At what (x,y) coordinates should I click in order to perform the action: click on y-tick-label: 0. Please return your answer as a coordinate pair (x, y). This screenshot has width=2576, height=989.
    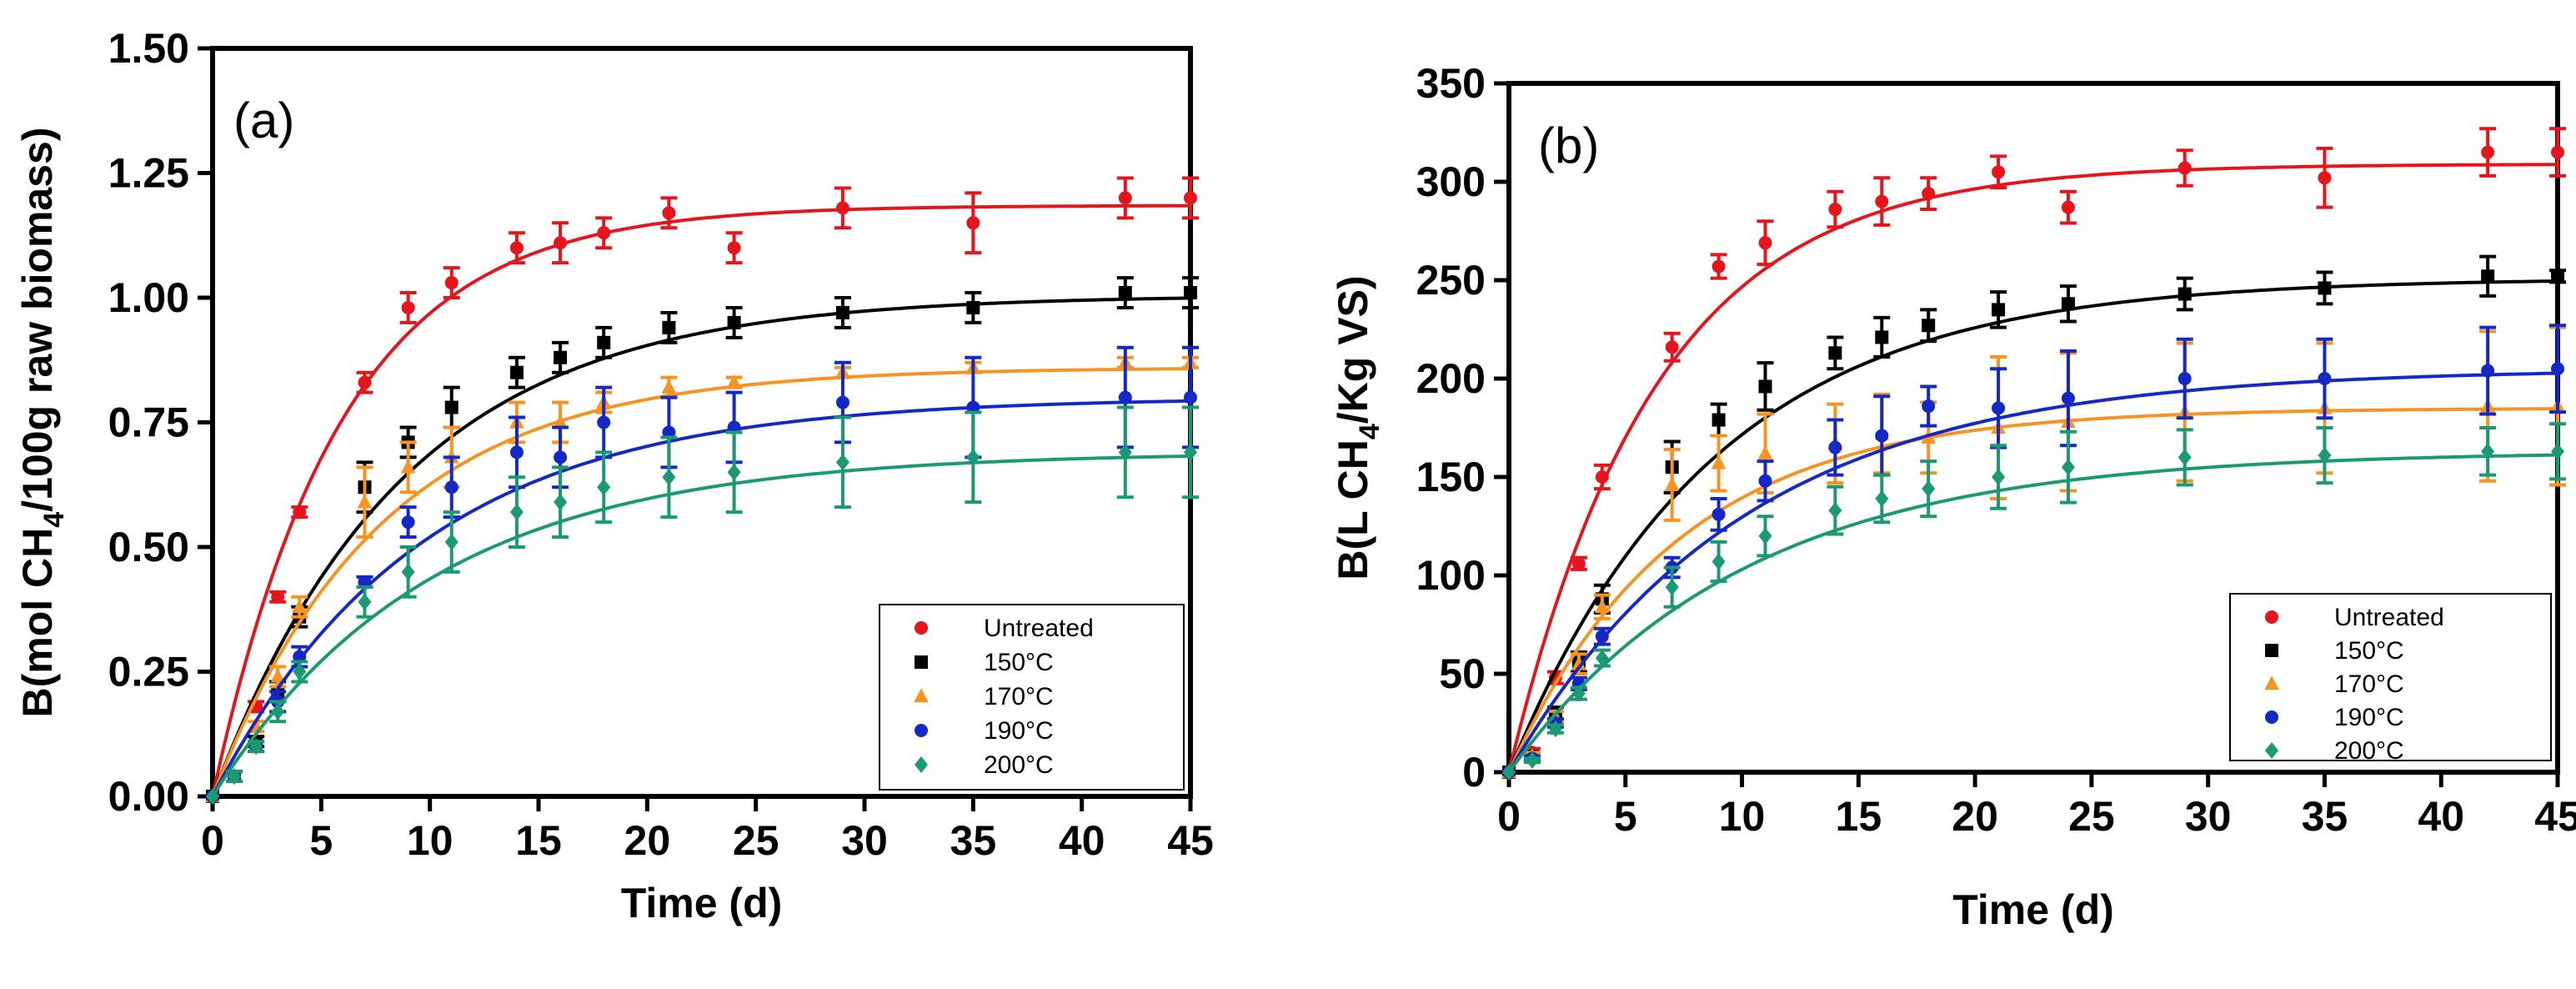
    Looking at the image, I should click on (1474, 773).